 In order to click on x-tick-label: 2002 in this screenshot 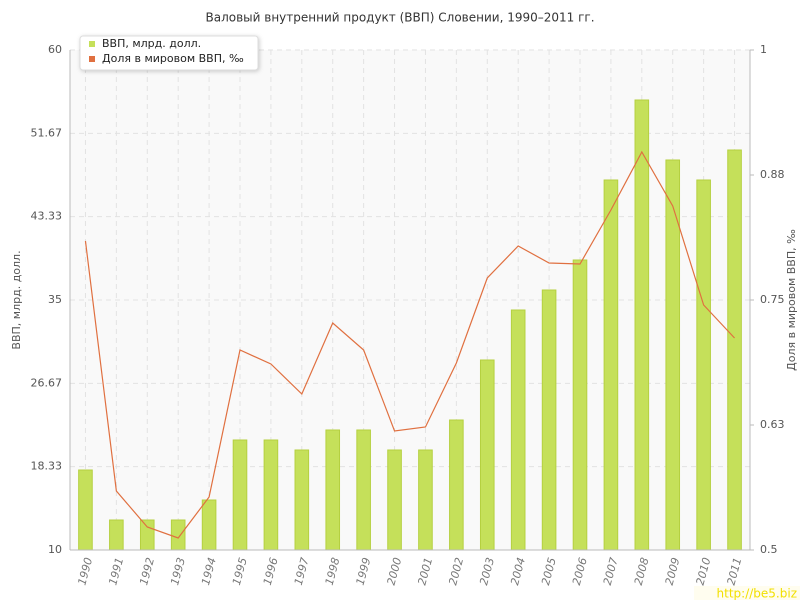, I will do `click(456, 571)`.